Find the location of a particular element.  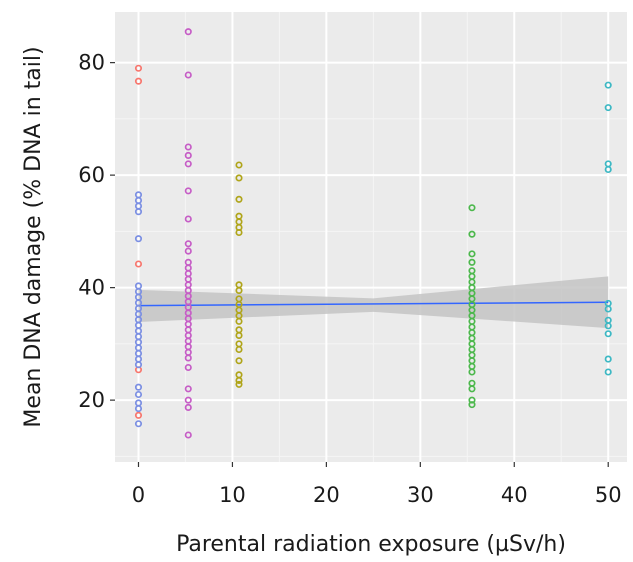

x-tick-label: 50 is located at coordinates (608, 495).